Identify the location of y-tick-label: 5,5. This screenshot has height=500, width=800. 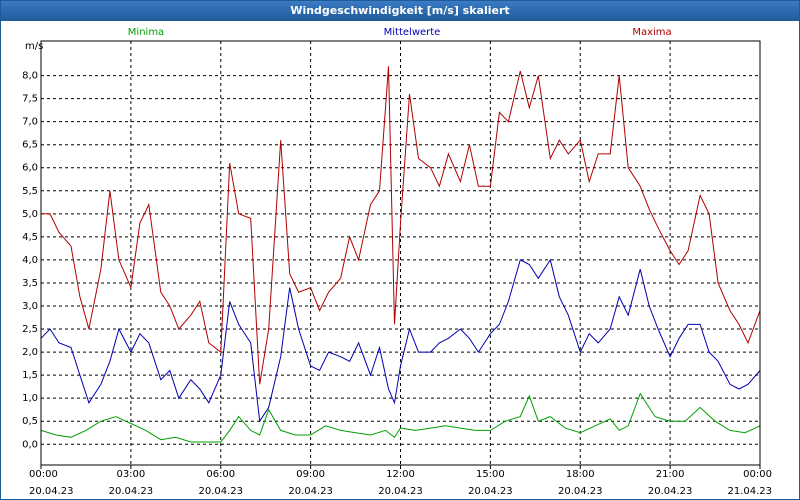
(30, 191).